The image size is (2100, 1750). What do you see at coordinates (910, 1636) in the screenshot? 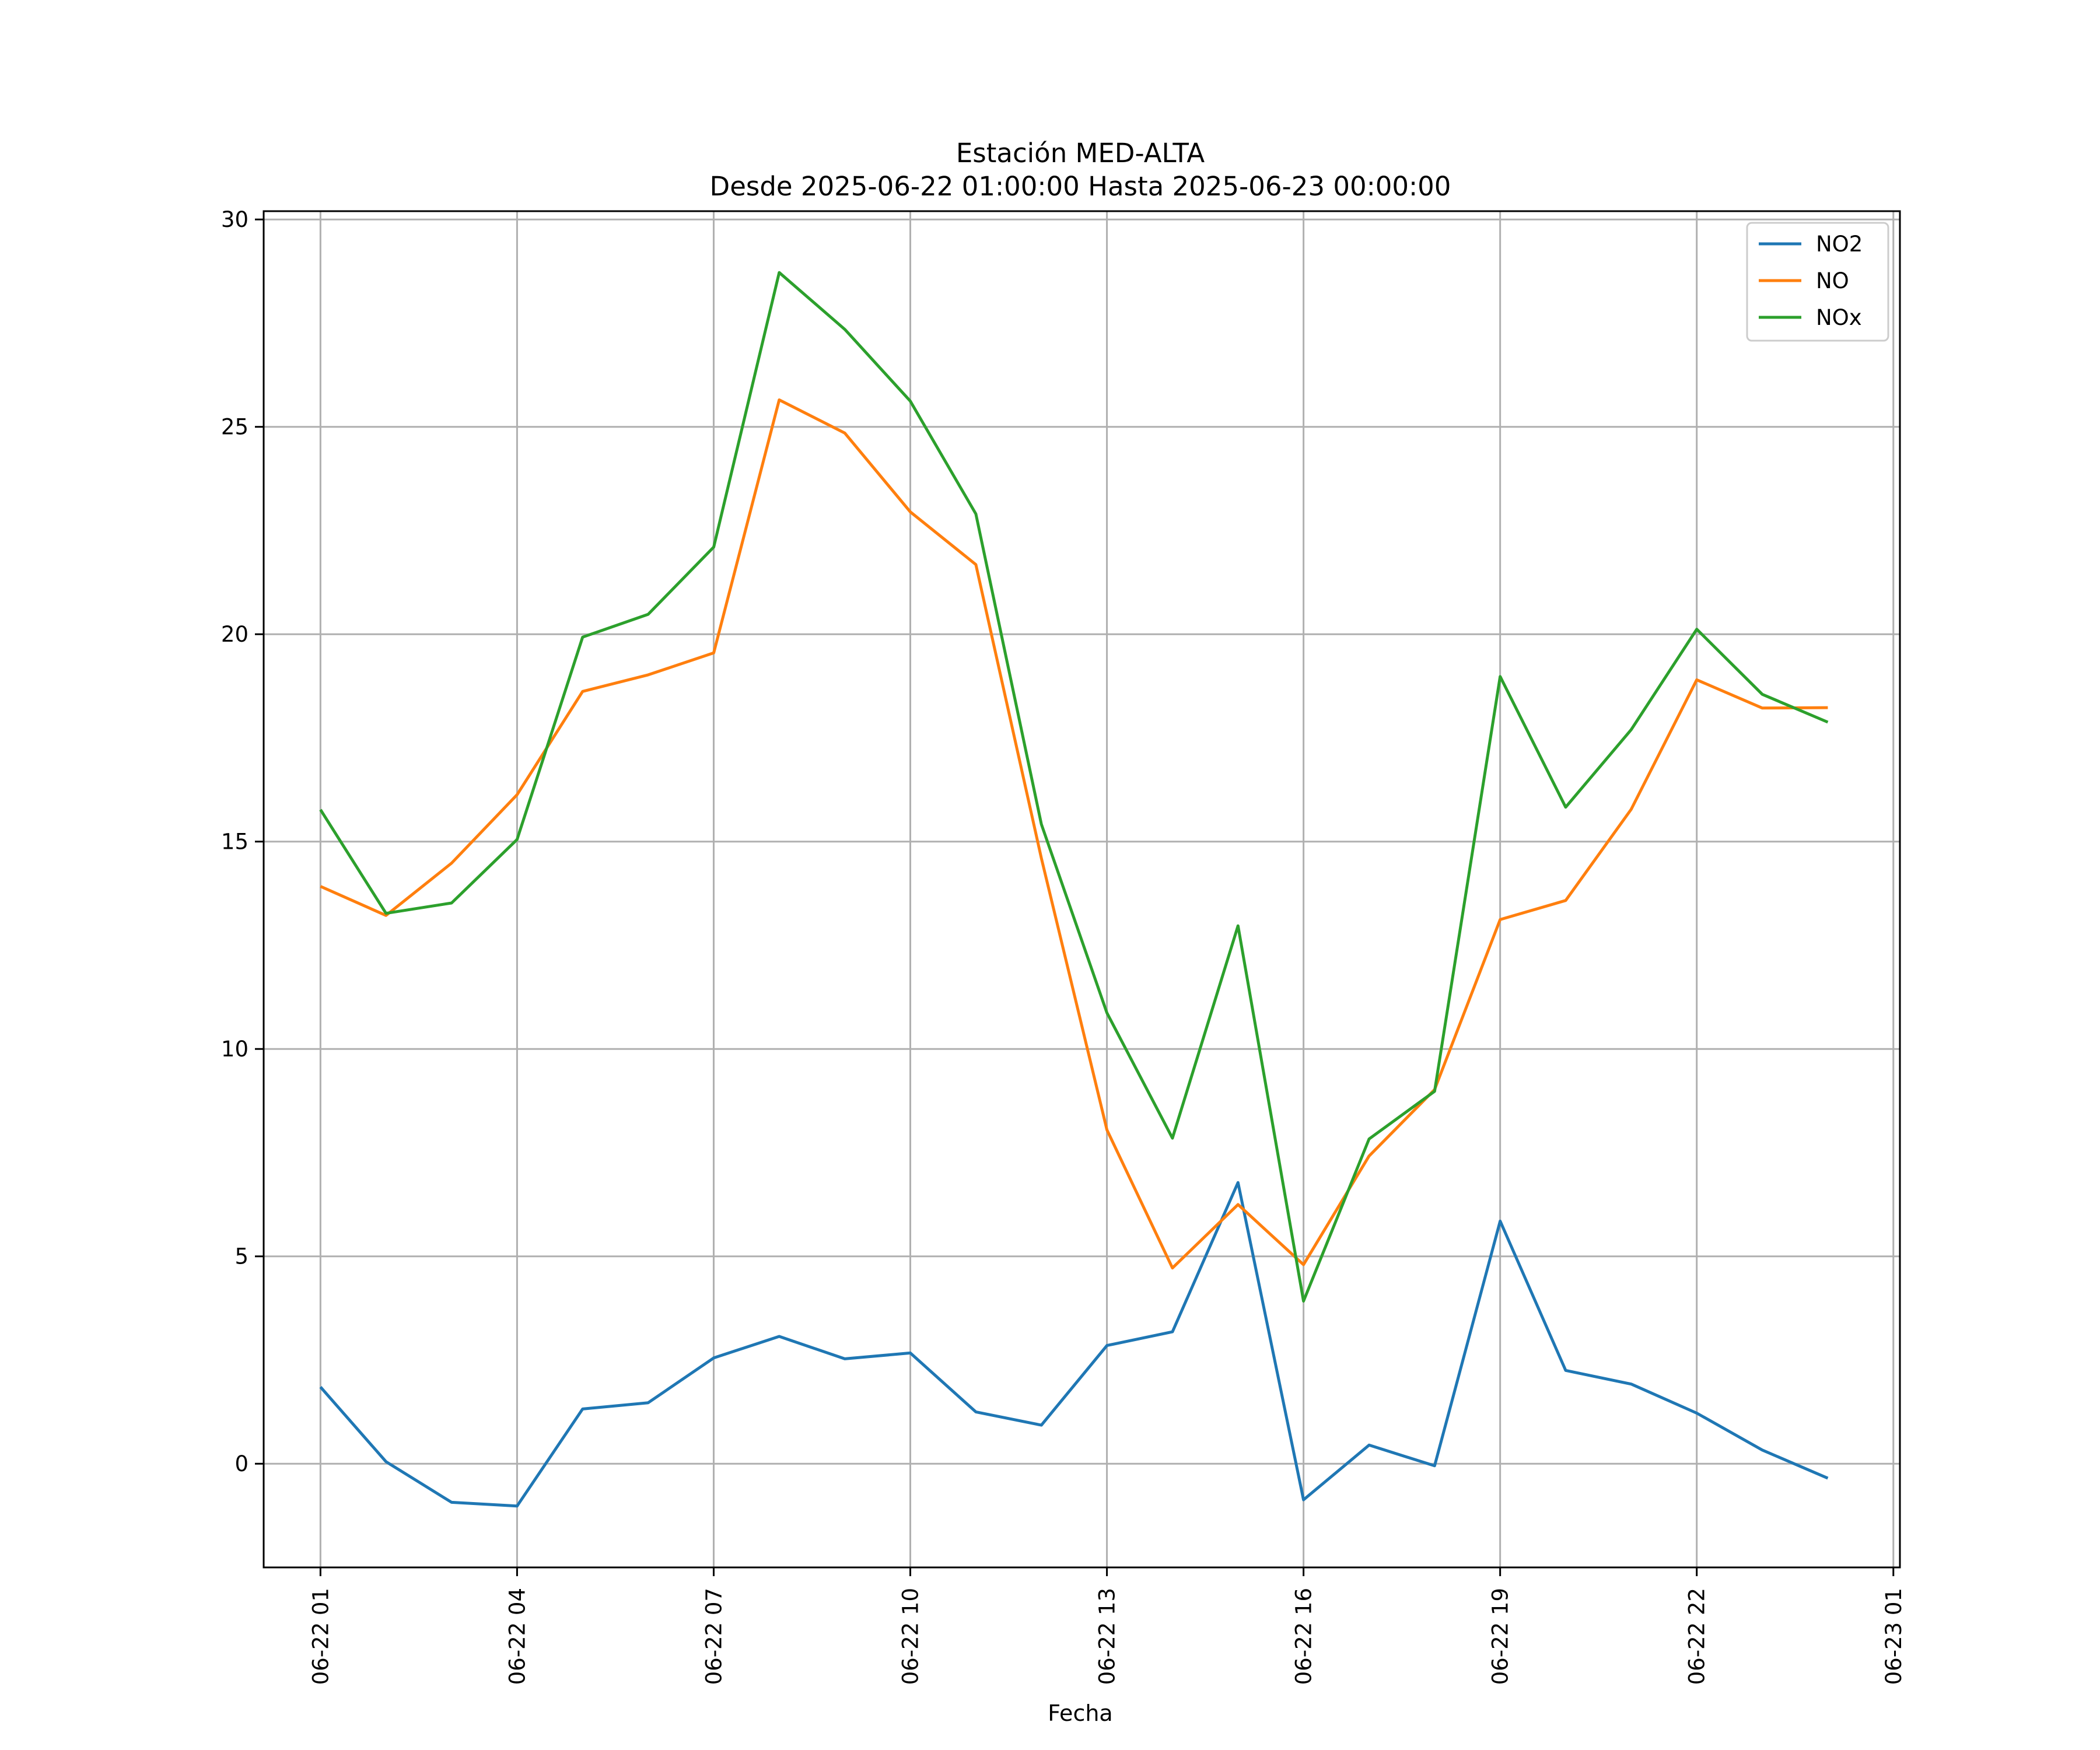
I see `x-tick-label: 06-22 10` at bounding box center [910, 1636].